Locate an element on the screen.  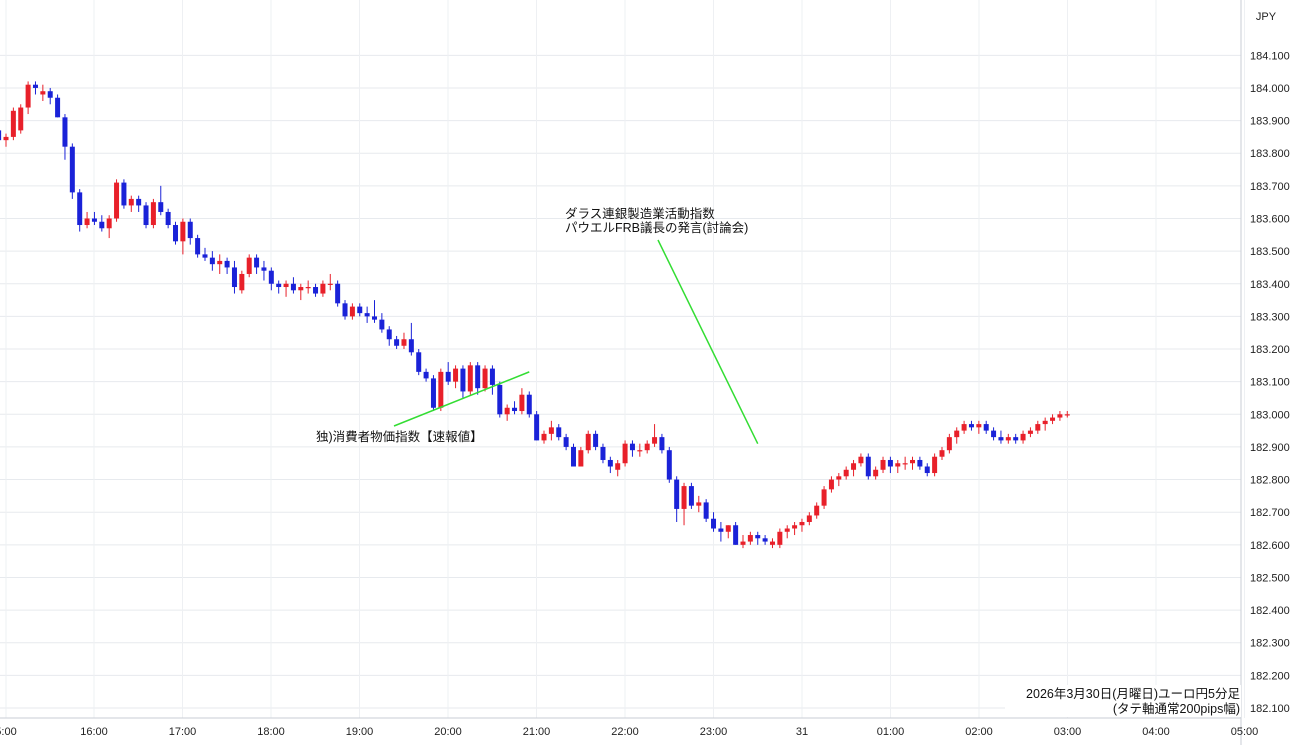
y-tick-label: 182.800 is located at coordinates (1270, 481).